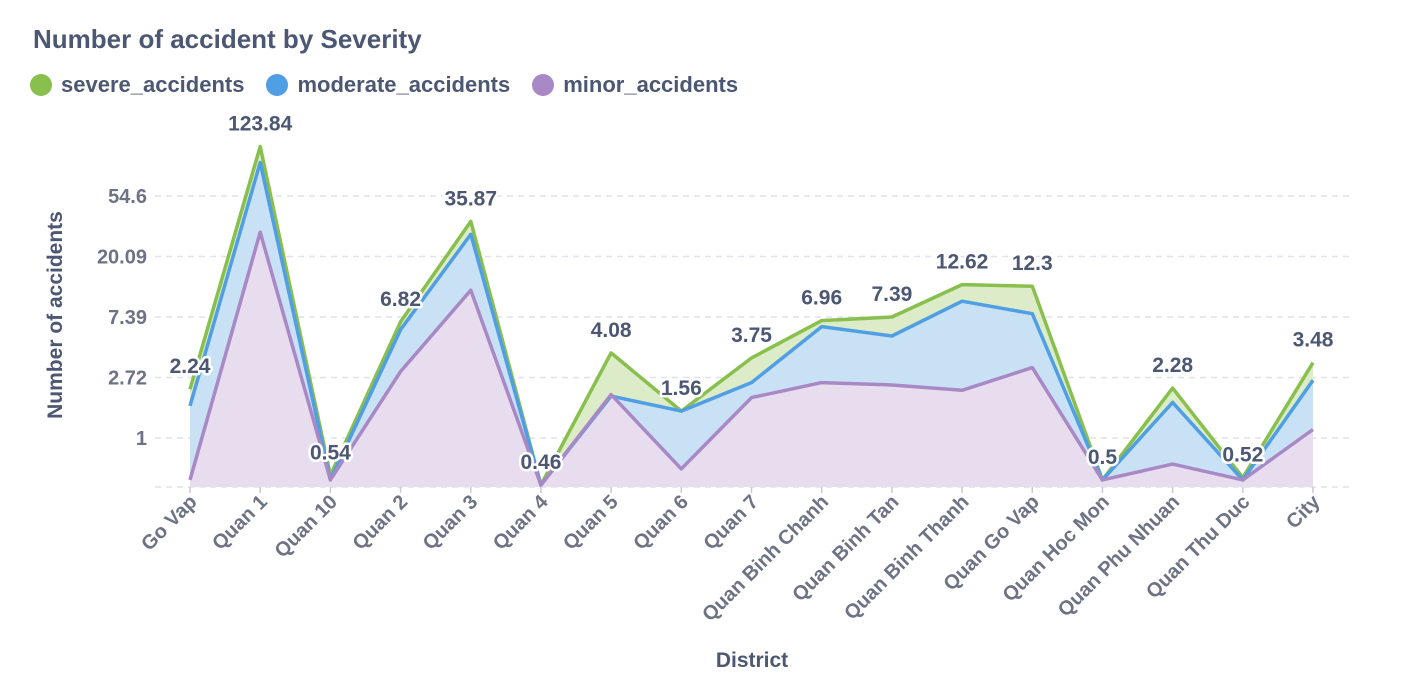 This screenshot has width=1408, height=696. Describe the element at coordinates (153, 84) in the screenshot. I see `legend-label-severe: severe_accidents` at that location.